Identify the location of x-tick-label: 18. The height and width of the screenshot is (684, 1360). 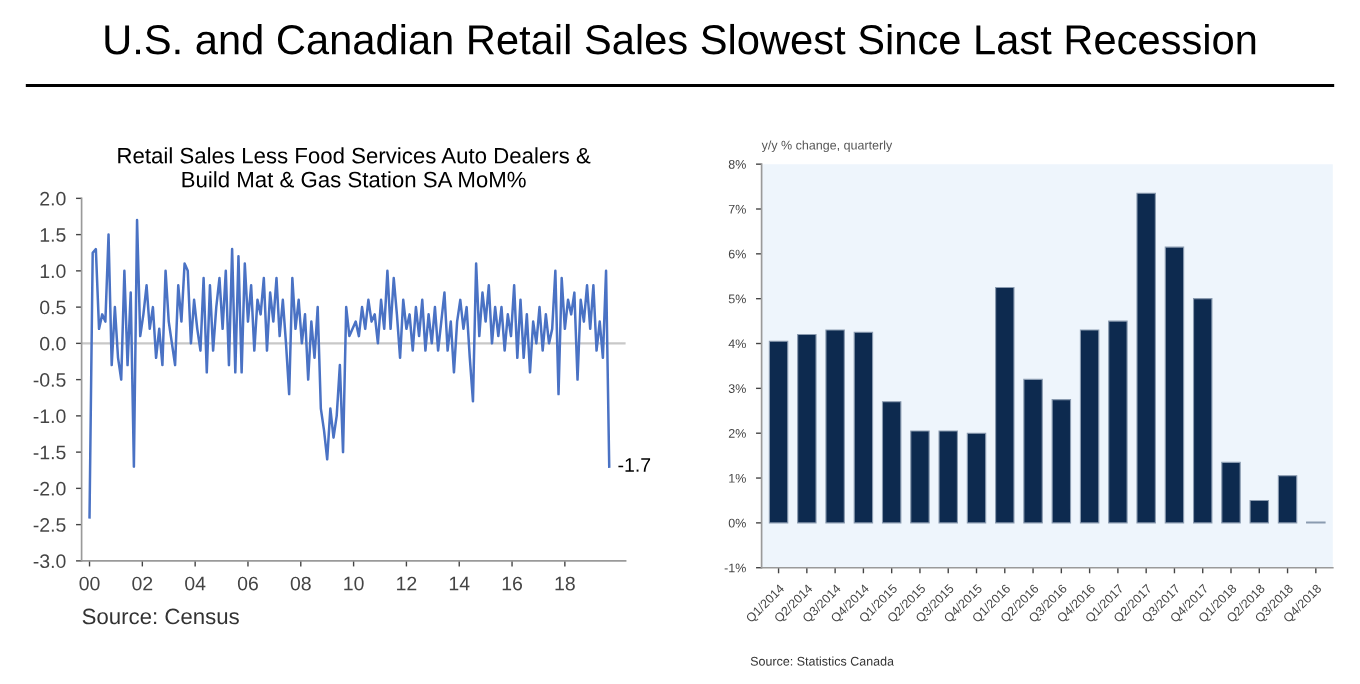
(565, 583).